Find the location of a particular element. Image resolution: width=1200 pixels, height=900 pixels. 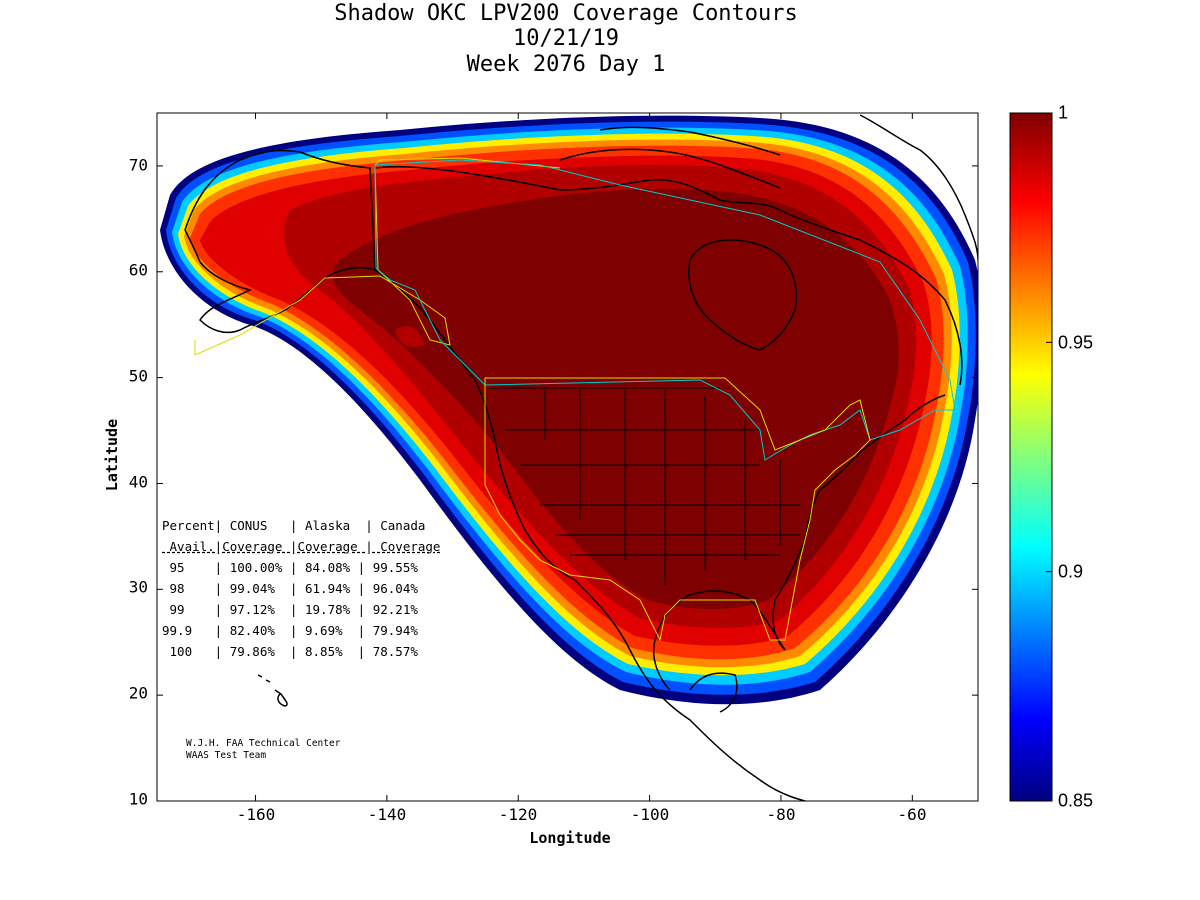

y-tick-label: 50 is located at coordinates (138, 376).